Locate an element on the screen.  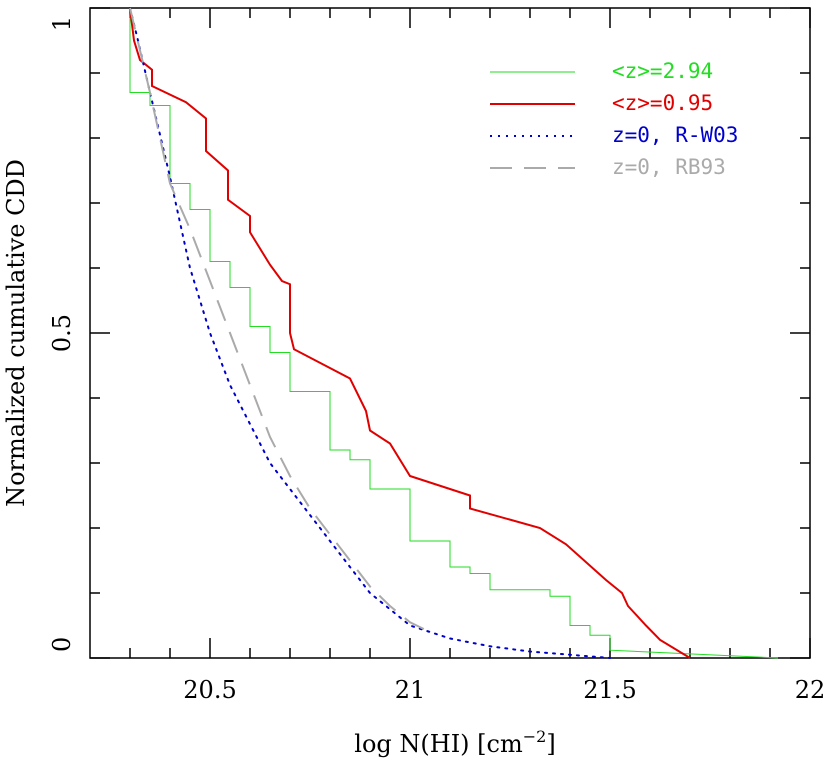
legend-label: z=0, R-W03 is located at coordinates (675, 135).